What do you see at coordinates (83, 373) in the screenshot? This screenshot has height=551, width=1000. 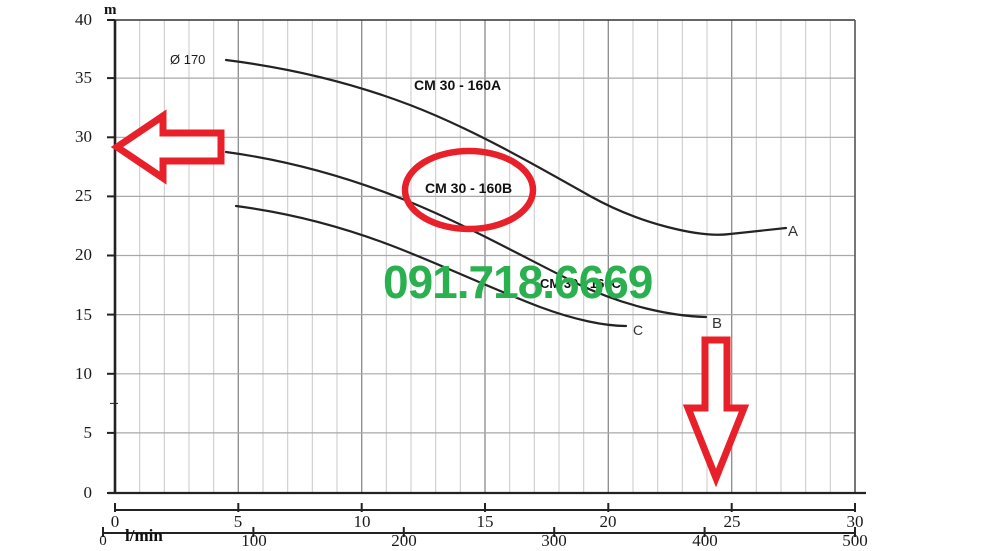 I see `y-tick-10: 10` at bounding box center [83, 373].